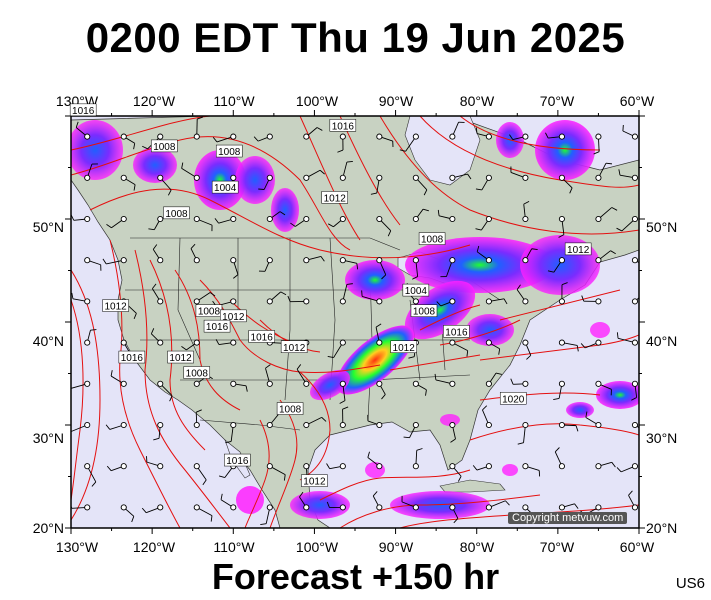  Describe the element at coordinates (48, 438) in the screenshot. I see `lat-label-left: 30°N` at that location.